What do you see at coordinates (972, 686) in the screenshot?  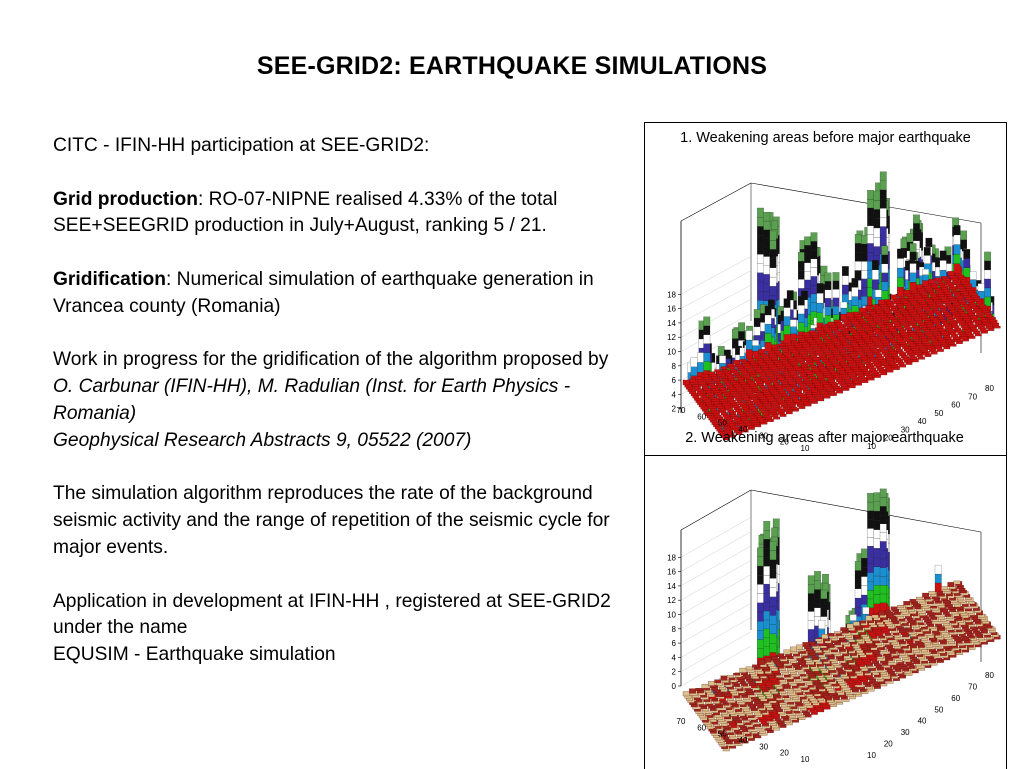 I see `x-tick-label: 70` at bounding box center [972, 686].